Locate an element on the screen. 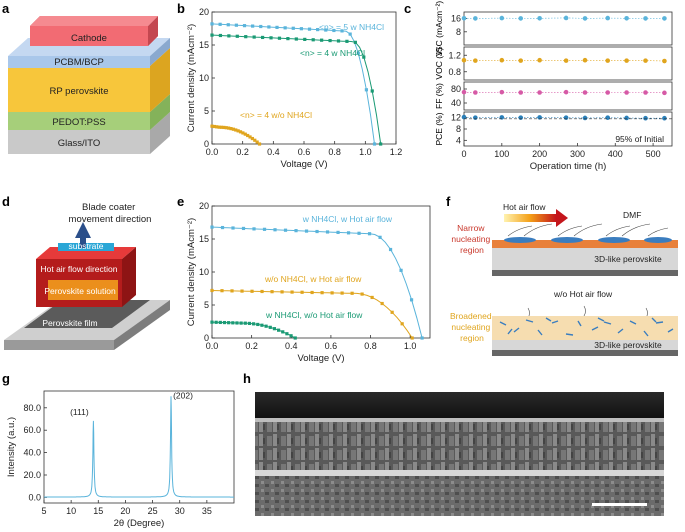 The height and width of the screenshot is (532, 685). y-tick-label: 10 is located at coordinates (204, 272).